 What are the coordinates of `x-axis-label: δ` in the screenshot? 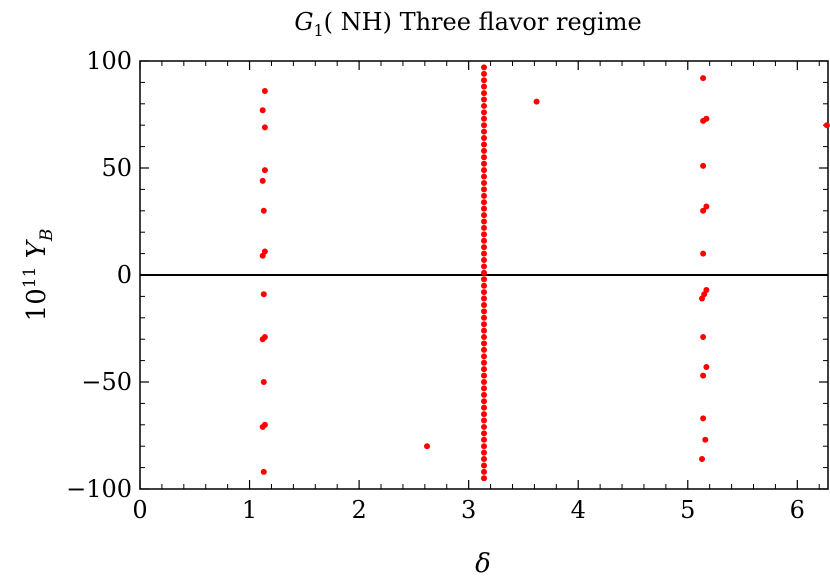 It's located at (483, 564).